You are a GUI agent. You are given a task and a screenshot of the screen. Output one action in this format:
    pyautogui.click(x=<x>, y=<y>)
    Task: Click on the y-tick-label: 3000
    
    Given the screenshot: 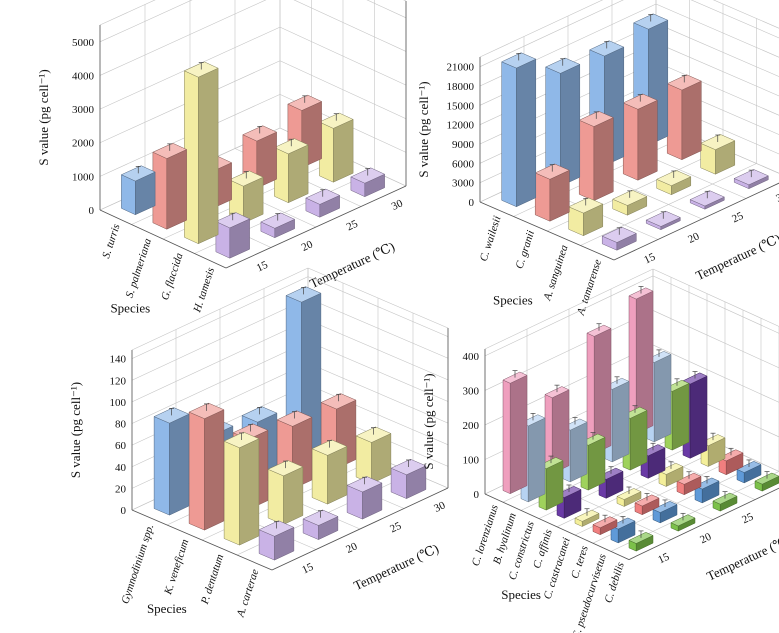 What is the action you would take?
    pyautogui.click(x=463, y=184)
    